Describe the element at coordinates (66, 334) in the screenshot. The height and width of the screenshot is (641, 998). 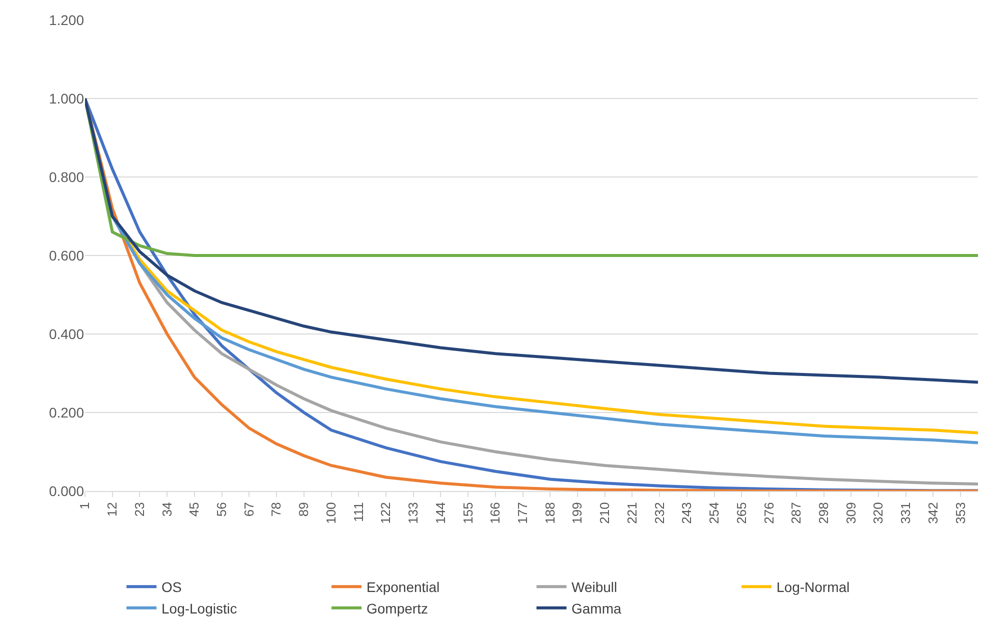
I see `y-tick-label: 0.400` at that location.